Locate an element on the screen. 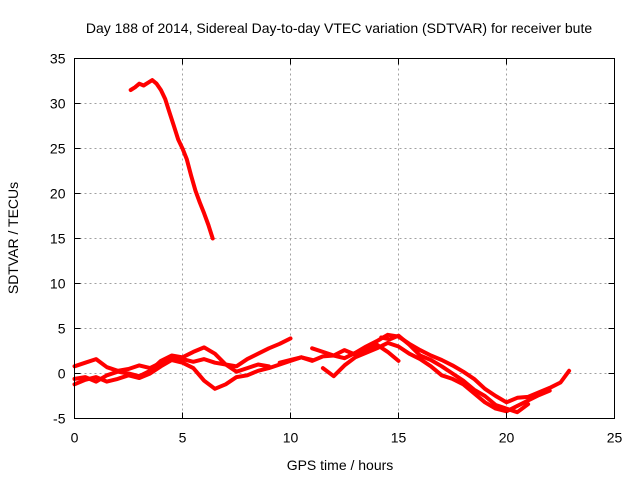 This screenshot has height=480, width=640. x-tick-label: 5 is located at coordinates (183, 438).